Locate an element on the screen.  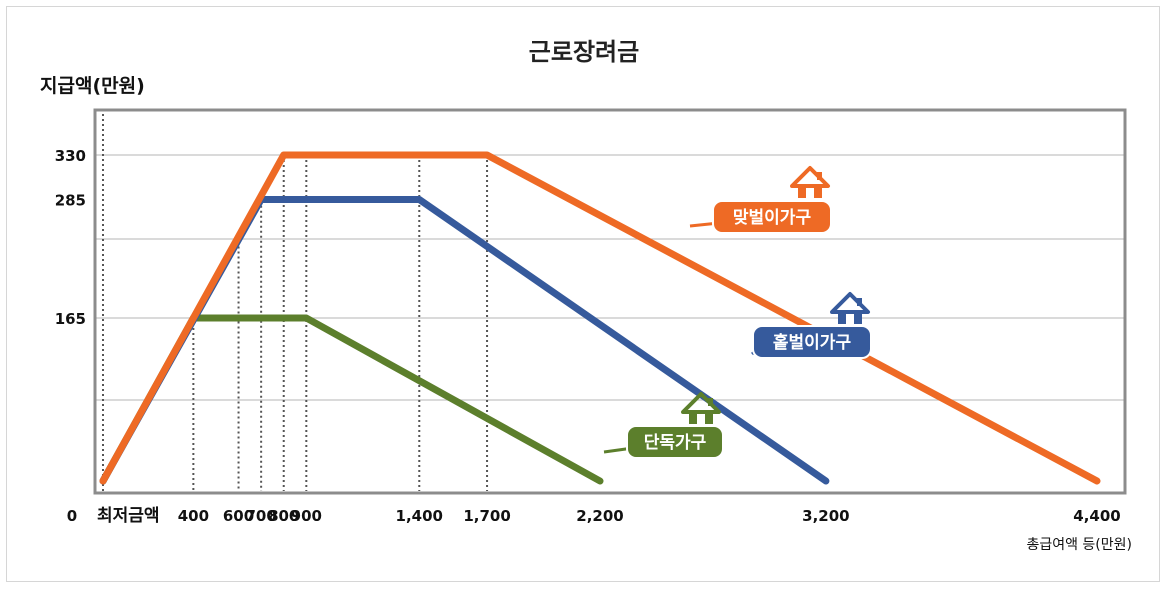
y-tick-label: 165 is located at coordinates (70, 319).